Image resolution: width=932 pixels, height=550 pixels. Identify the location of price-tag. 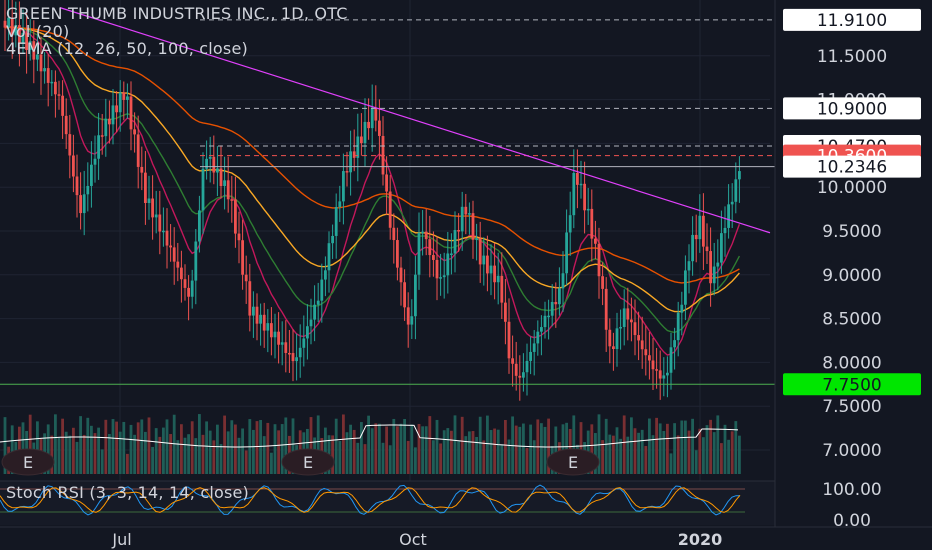
(852, 19).